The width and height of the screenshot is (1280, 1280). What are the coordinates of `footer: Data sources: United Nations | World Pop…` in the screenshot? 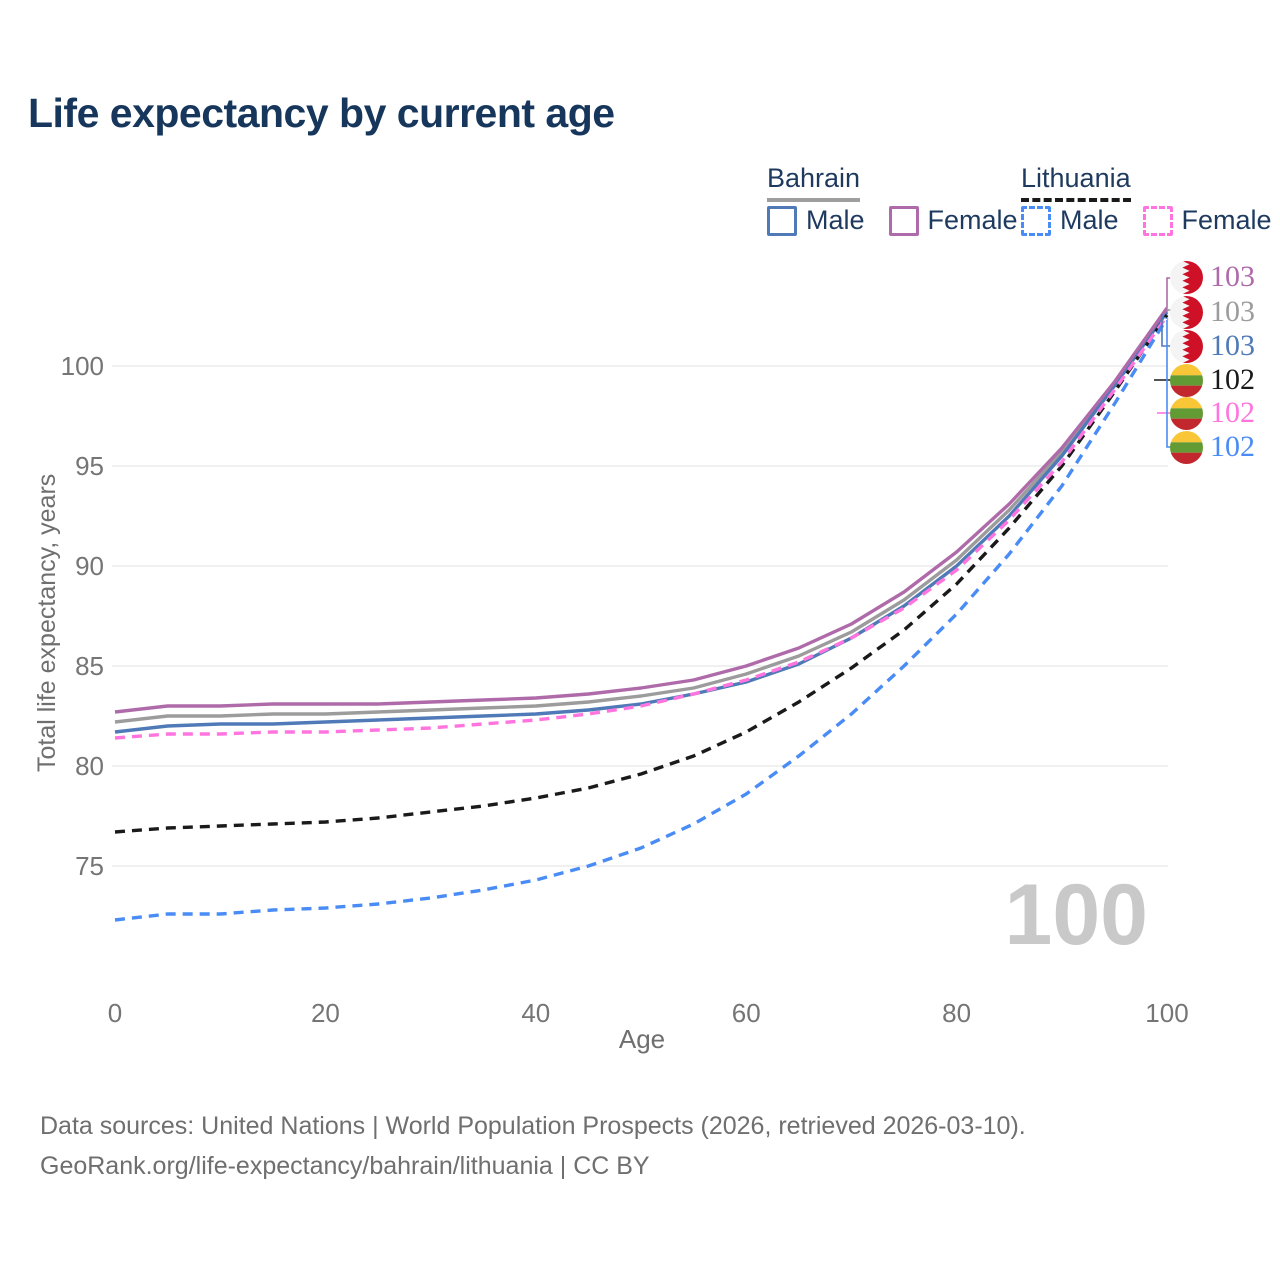 It's located at (533, 1146).